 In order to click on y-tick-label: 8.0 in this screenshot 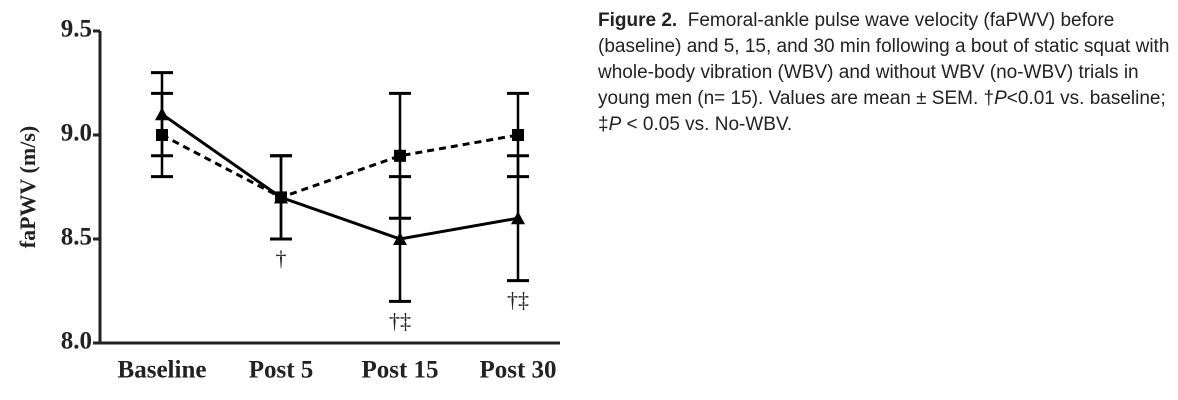, I will do `click(76, 341)`.